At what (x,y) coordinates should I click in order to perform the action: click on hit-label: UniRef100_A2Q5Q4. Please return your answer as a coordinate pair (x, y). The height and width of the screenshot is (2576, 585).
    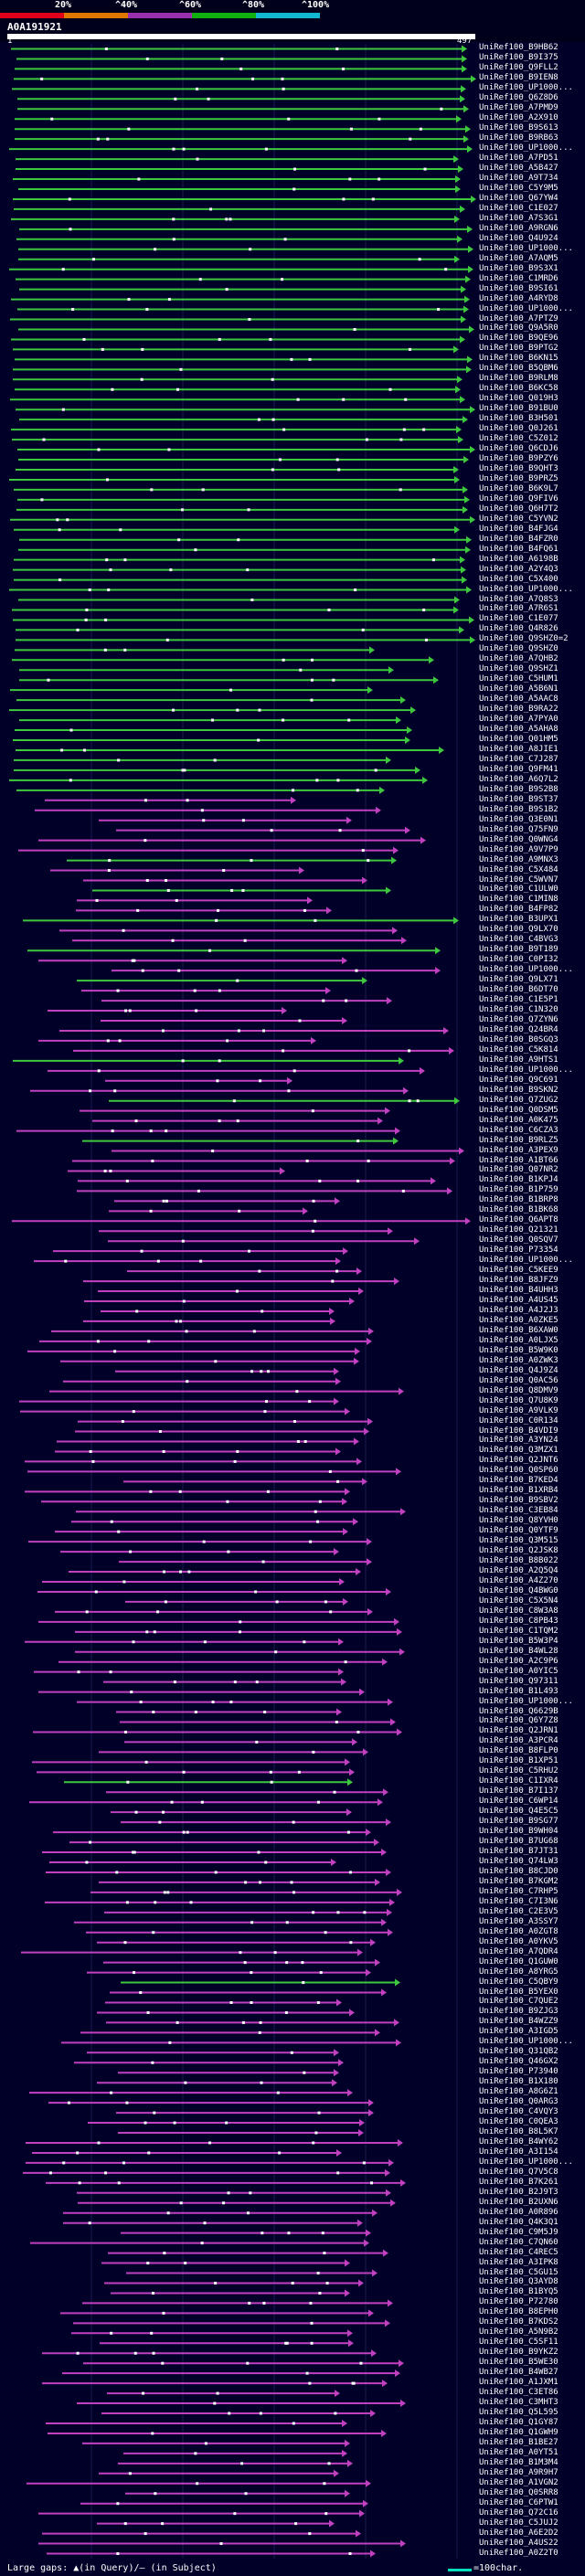
    Looking at the image, I should click on (518, 1571).